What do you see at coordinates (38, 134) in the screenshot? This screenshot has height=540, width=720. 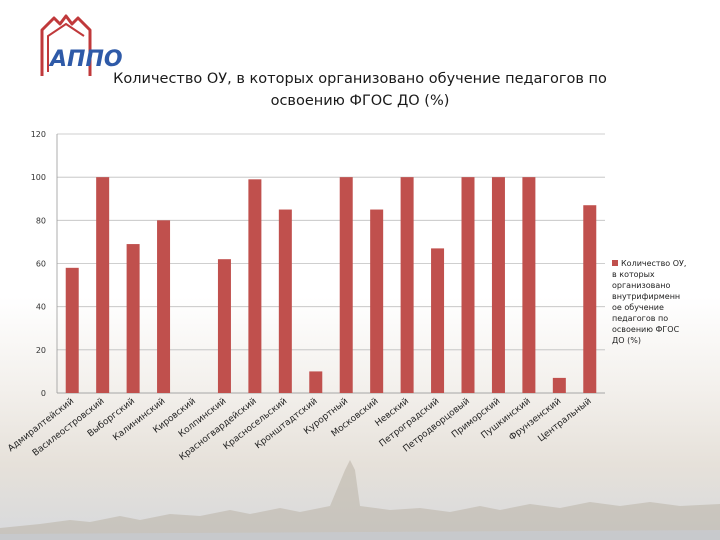 I see `y-tick-label: 120` at bounding box center [38, 134].